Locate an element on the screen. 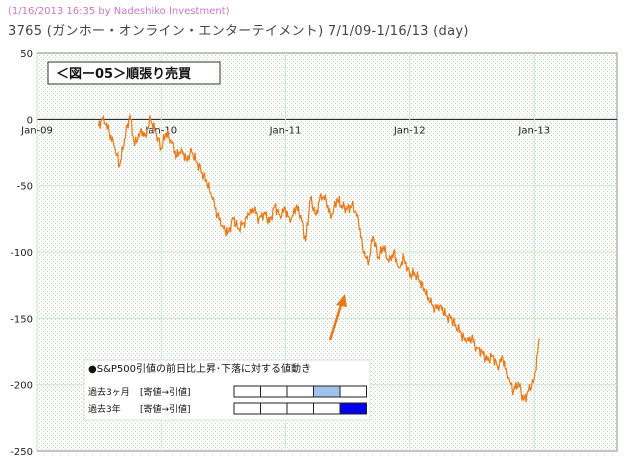  legend-row-2-sub: [寄値→引値] is located at coordinates (165, 409).